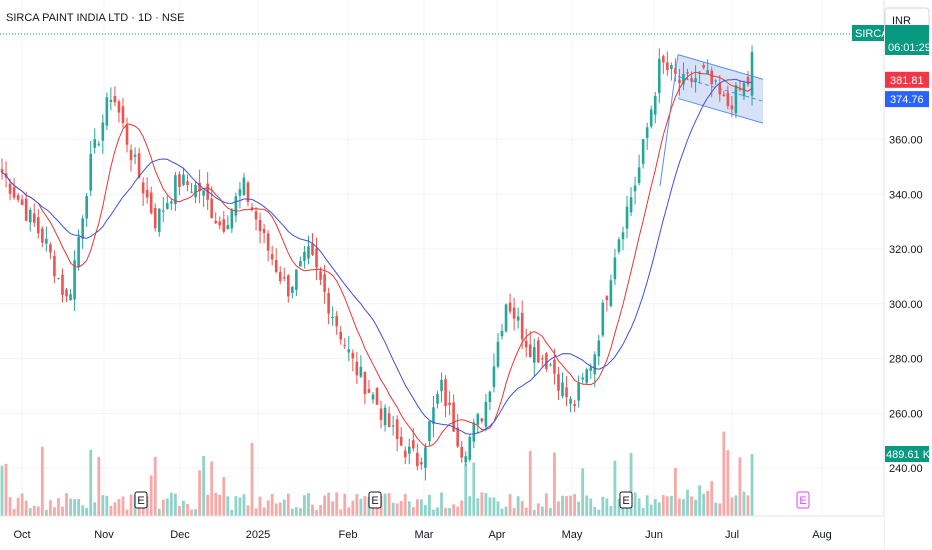 This screenshot has height=550, width=932. What do you see at coordinates (822, 535) in the screenshot?
I see `time-tick-label: Aug` at bounding box center [822, 535].